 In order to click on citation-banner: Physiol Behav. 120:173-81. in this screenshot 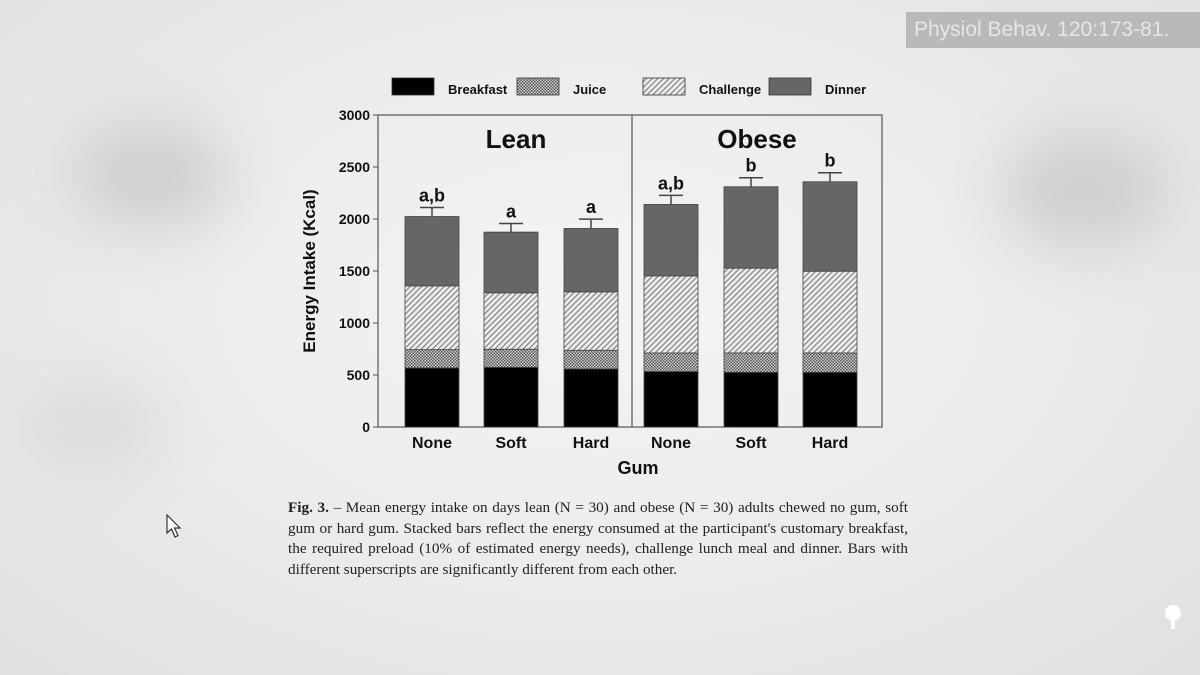, I will do `click(1053, 30)`.